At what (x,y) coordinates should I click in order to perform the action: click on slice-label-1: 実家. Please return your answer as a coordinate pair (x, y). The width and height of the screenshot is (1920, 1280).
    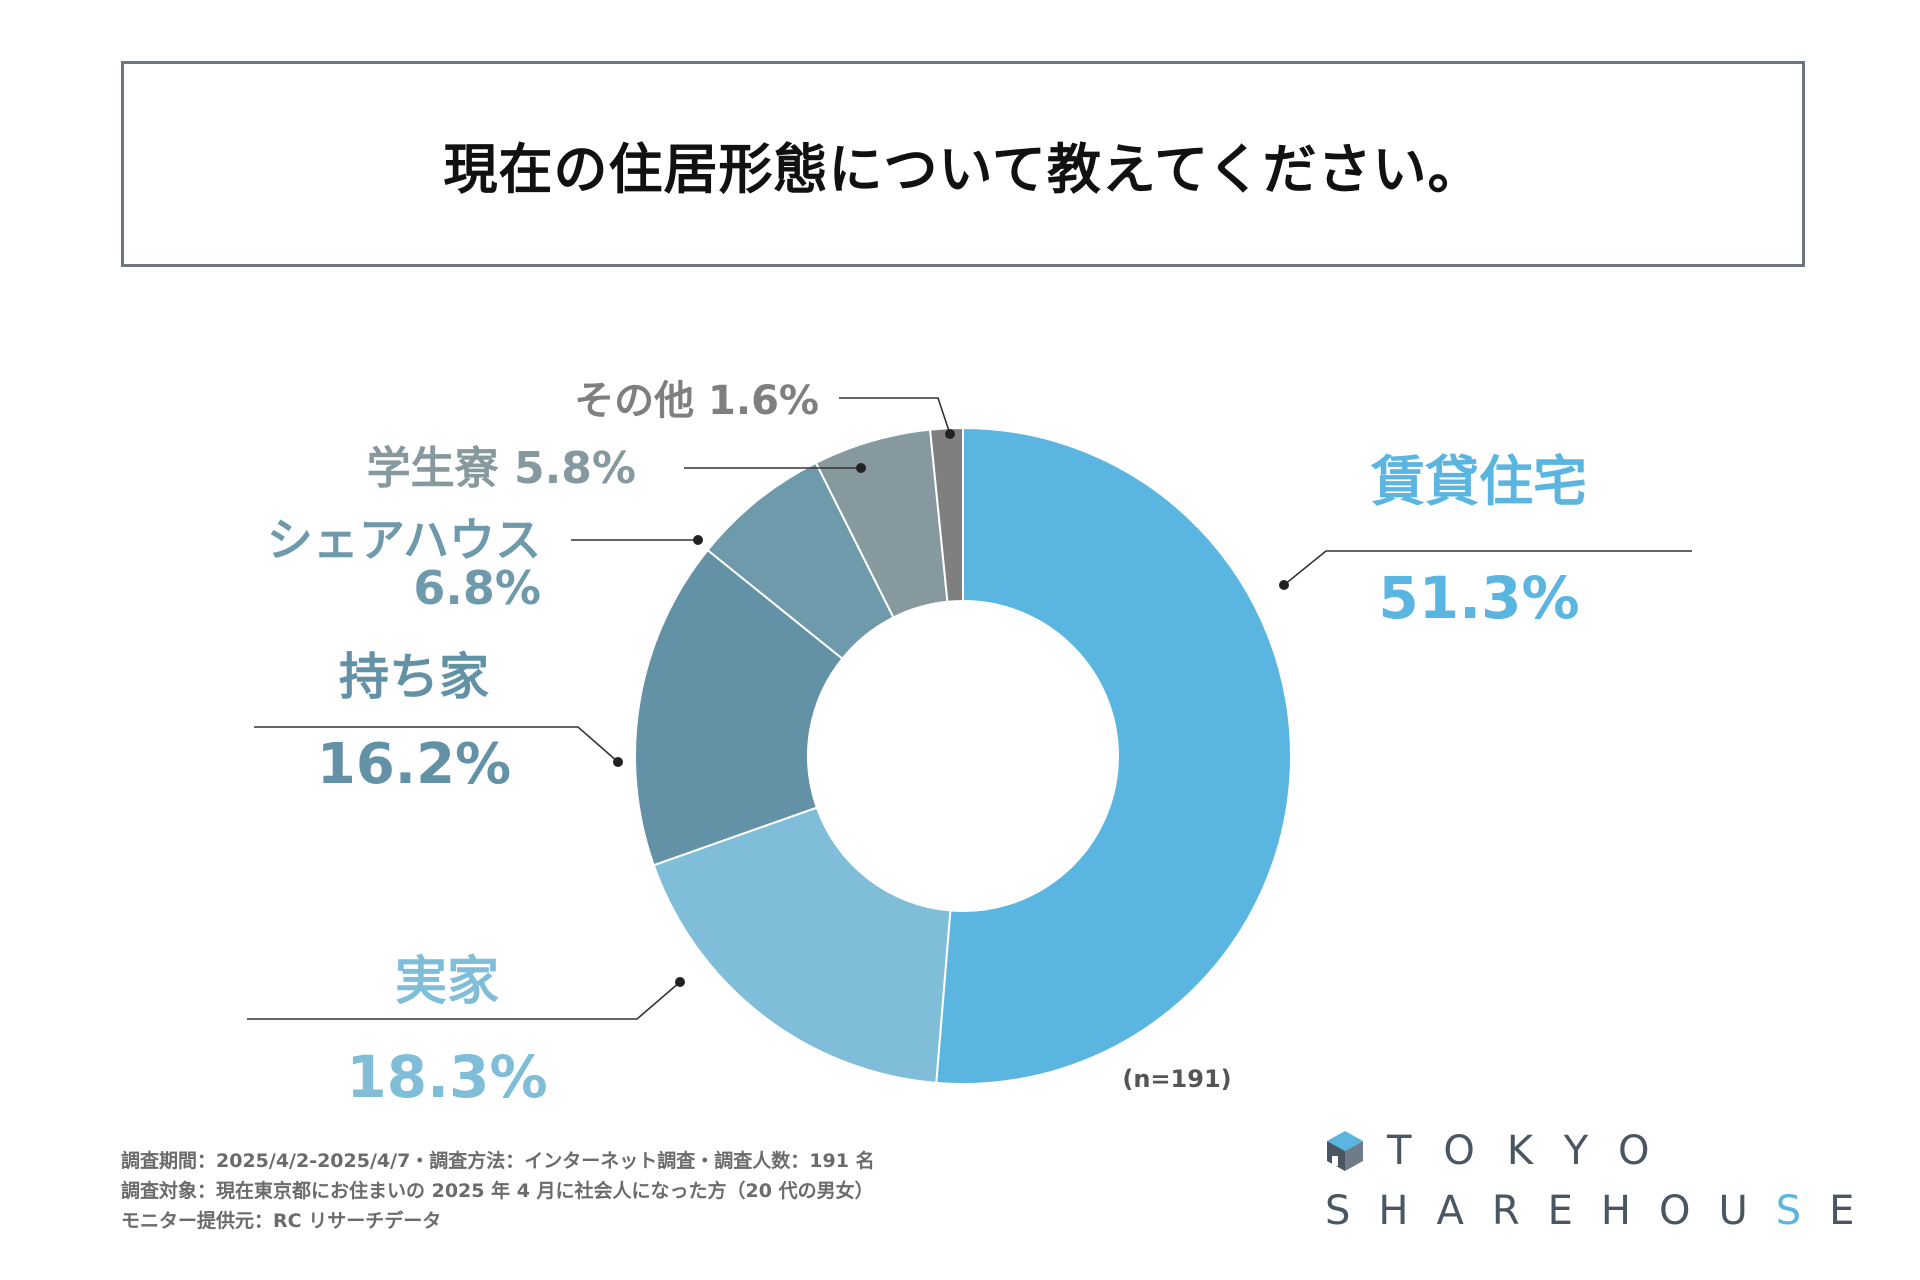
    Looking at the image, I should click on (447, 982).